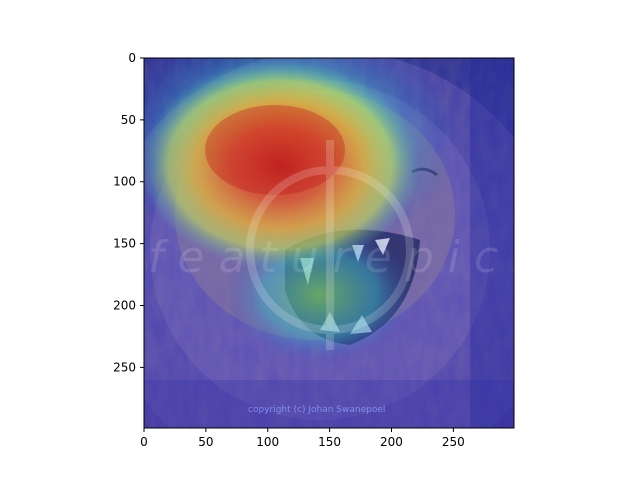 The width and height of the screenshot is (640, 480). Describe the element at coordinates (124, 305) in the screenshot. I see `y-tick-label: 200` at that location.